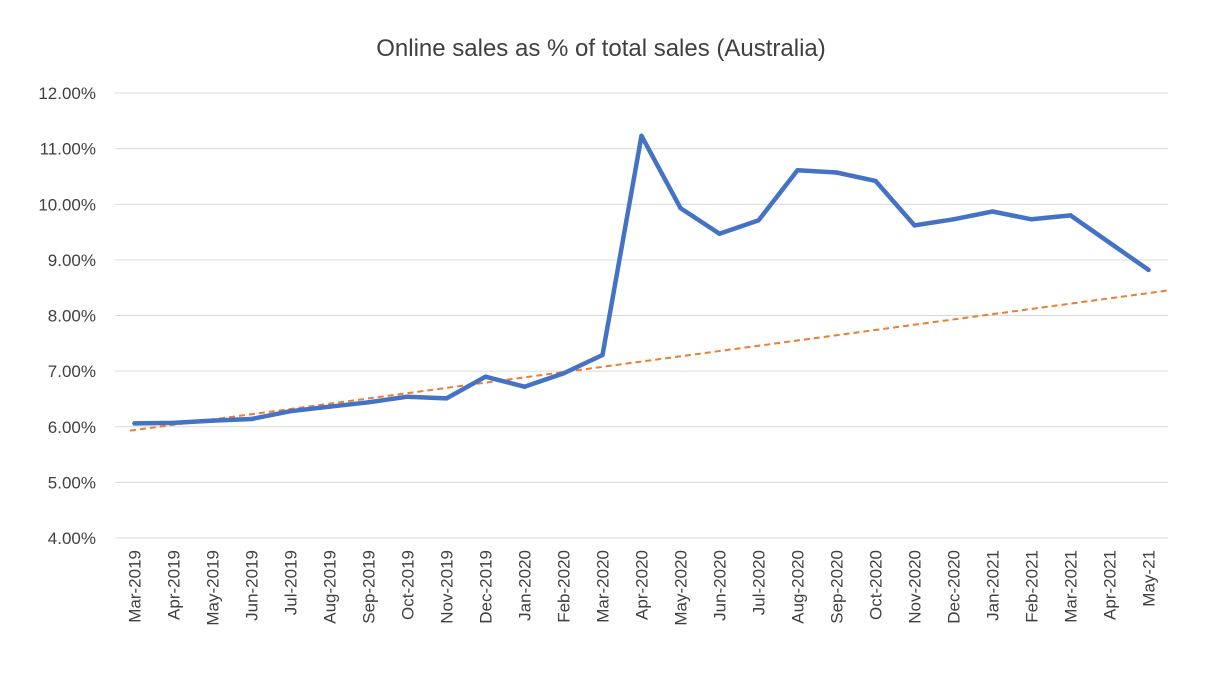  I want to click on x-tick-label: Aug-2020, so click(798, 587).